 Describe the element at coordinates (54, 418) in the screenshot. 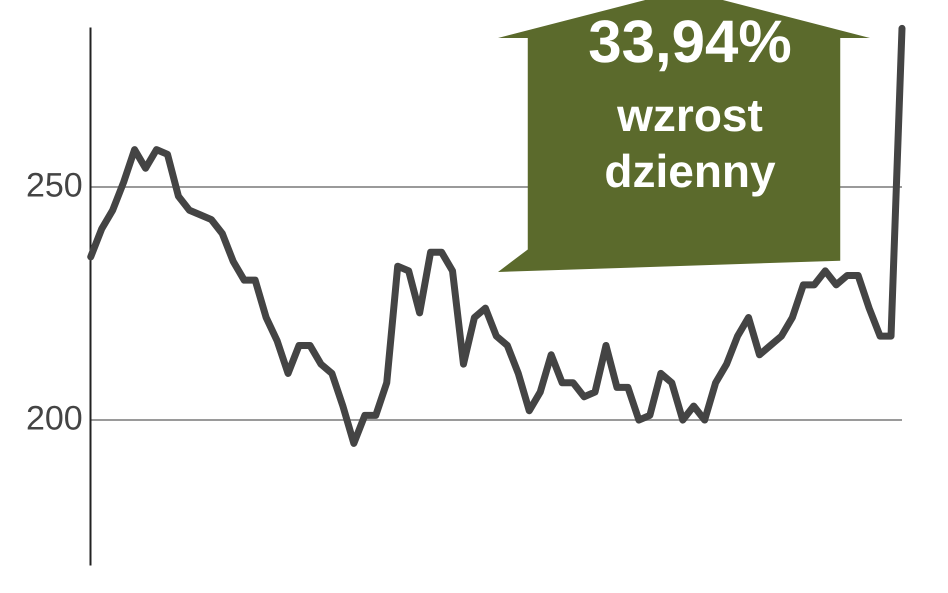

I see `y-tick-label: 200` at that location.